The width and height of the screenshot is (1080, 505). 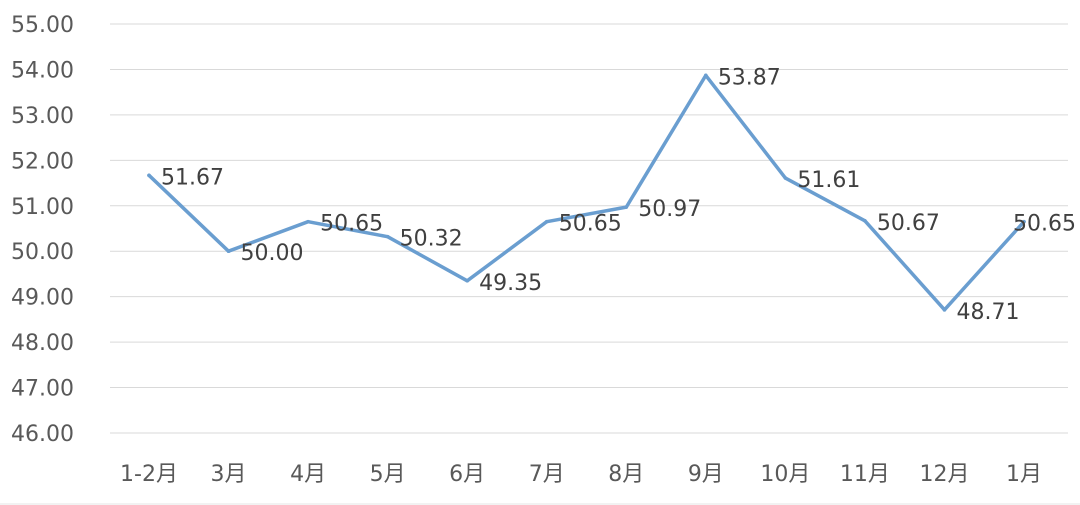 I want to click on data-label: 51.67, so click(x=192, y=177).